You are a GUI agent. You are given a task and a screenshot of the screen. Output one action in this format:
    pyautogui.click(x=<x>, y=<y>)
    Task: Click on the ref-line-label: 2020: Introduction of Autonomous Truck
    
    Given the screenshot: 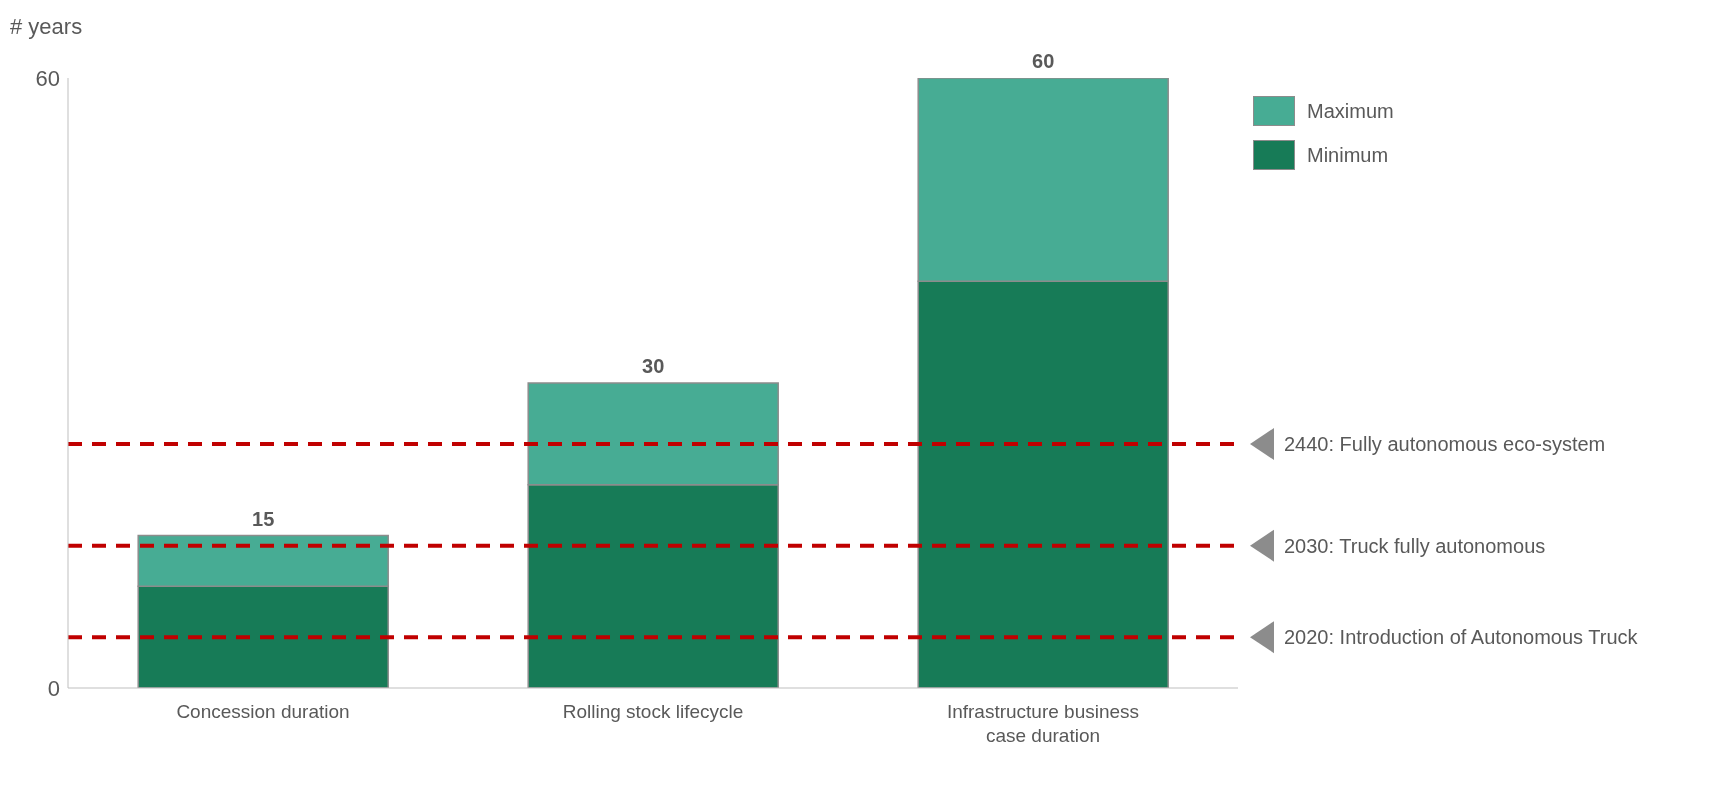 What is the action you would take?
    pyautogui.click(x=1461, y=637)
    